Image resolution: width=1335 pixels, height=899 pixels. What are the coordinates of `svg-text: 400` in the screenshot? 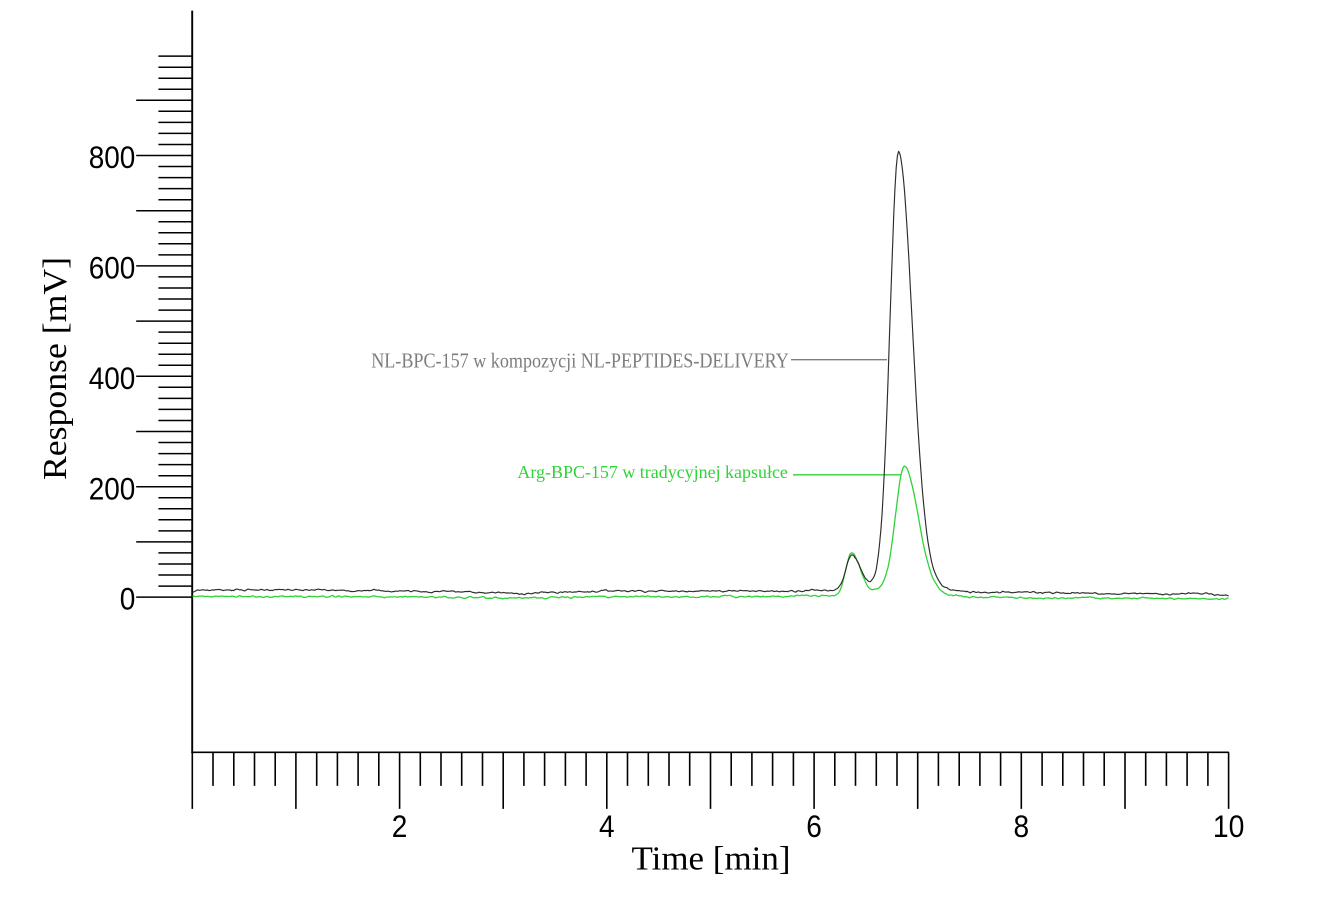 It's located at (112, 378).